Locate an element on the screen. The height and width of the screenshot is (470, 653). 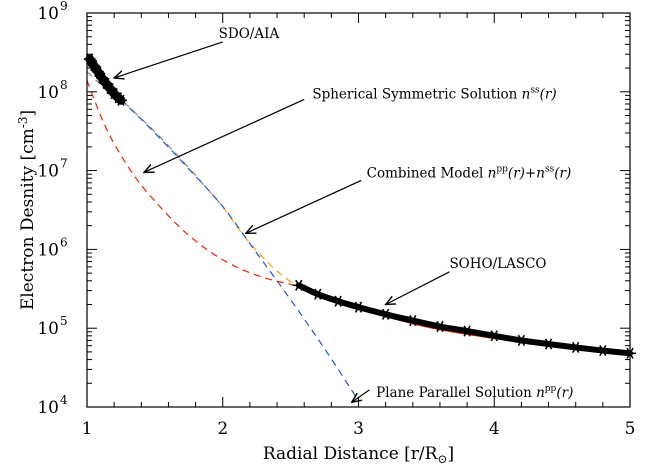
y-tick-exponent: 7 is located at coordinates (64, 164).